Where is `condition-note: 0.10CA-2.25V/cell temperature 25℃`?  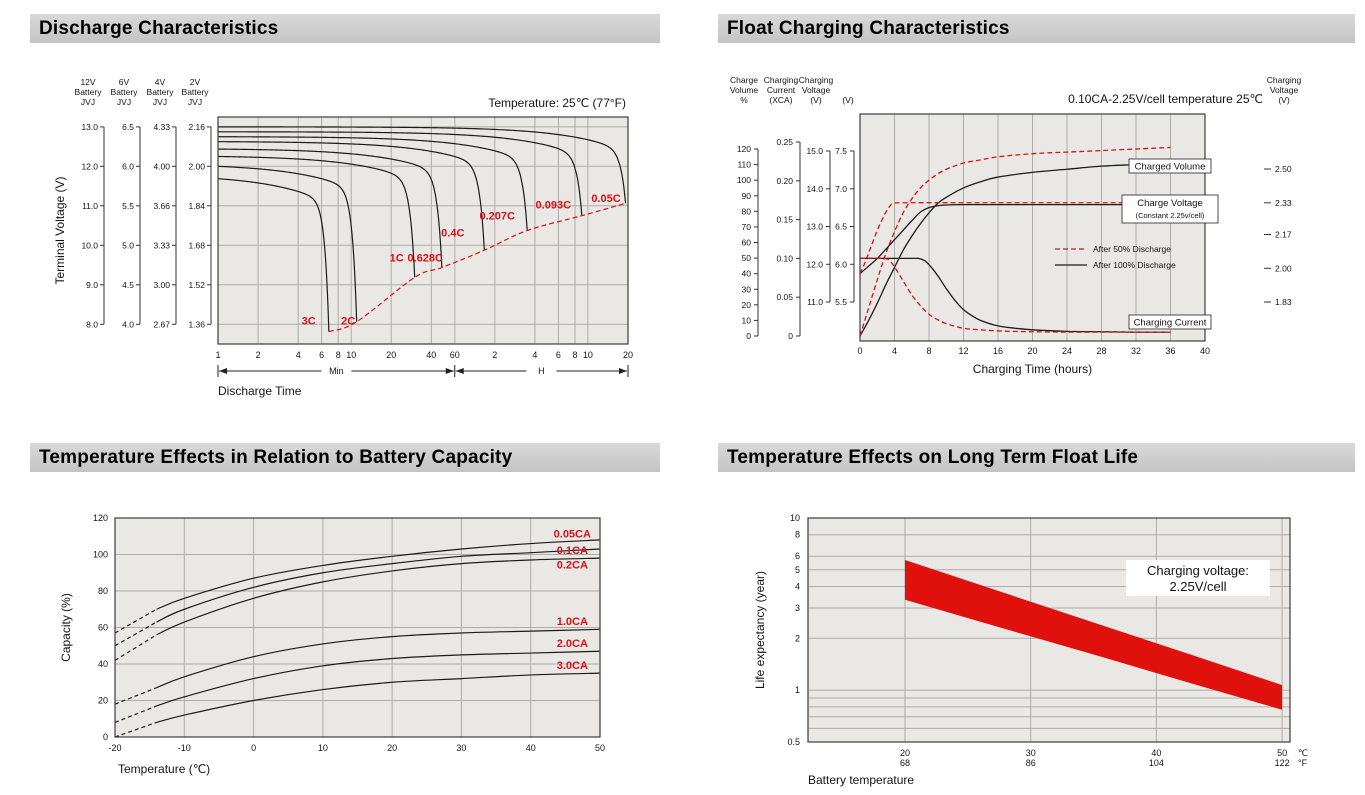
condition-note: 0.10CA-2.25V/cell temperature 25℃ is located at coordinates (1165, 99).